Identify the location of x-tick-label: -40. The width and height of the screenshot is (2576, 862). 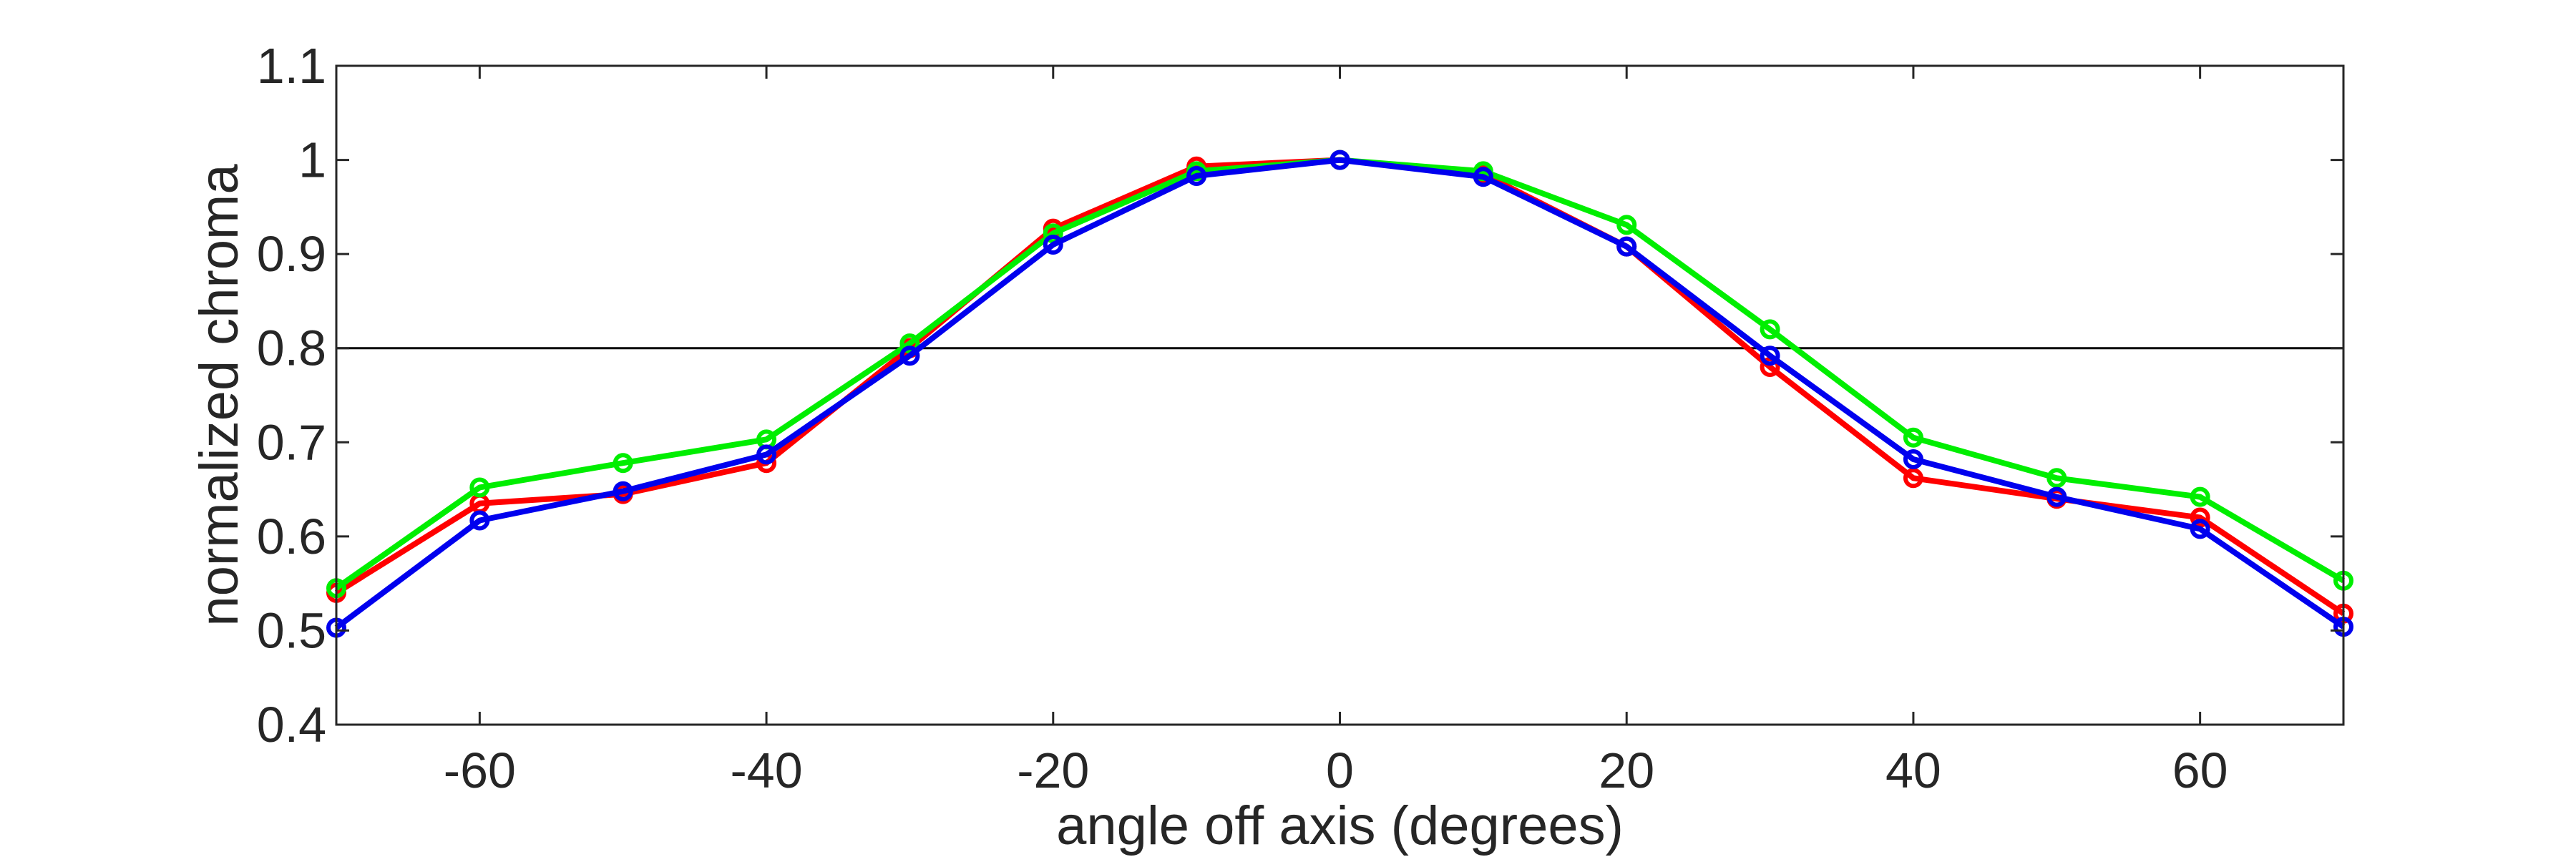
(766, 771).